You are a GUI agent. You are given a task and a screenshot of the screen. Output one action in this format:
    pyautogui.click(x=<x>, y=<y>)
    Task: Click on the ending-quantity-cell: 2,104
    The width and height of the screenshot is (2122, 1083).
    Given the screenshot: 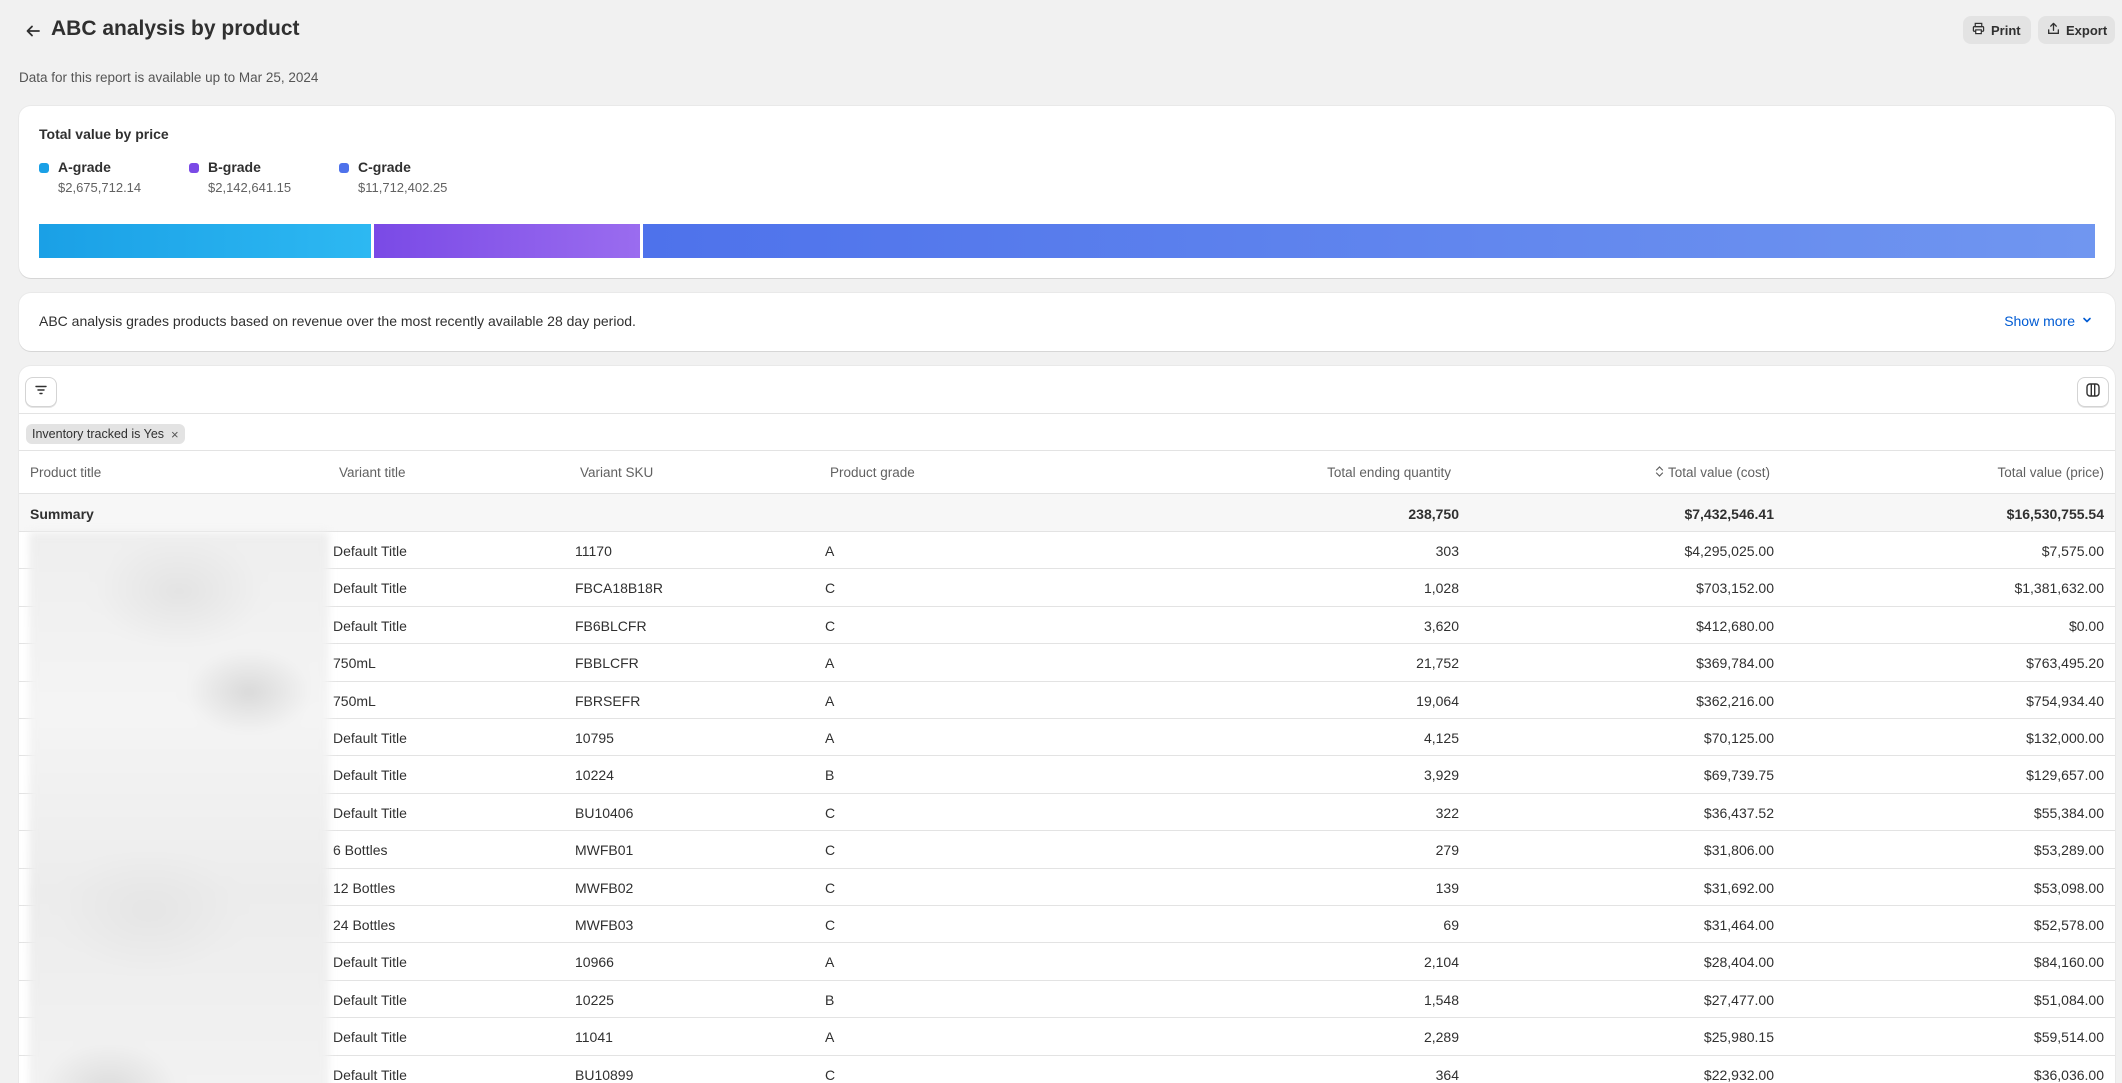 What is the action you would take?
    pyautogui.click(x=1441, y=962)
    